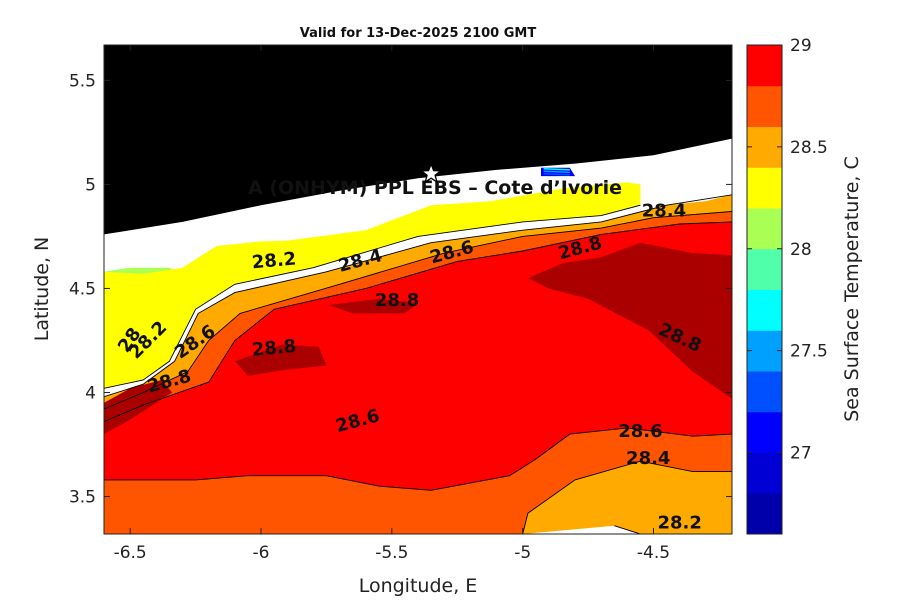 This screenshot has width=900, height=600. I want to click on y-tick-label: 4, so click(90, 394).